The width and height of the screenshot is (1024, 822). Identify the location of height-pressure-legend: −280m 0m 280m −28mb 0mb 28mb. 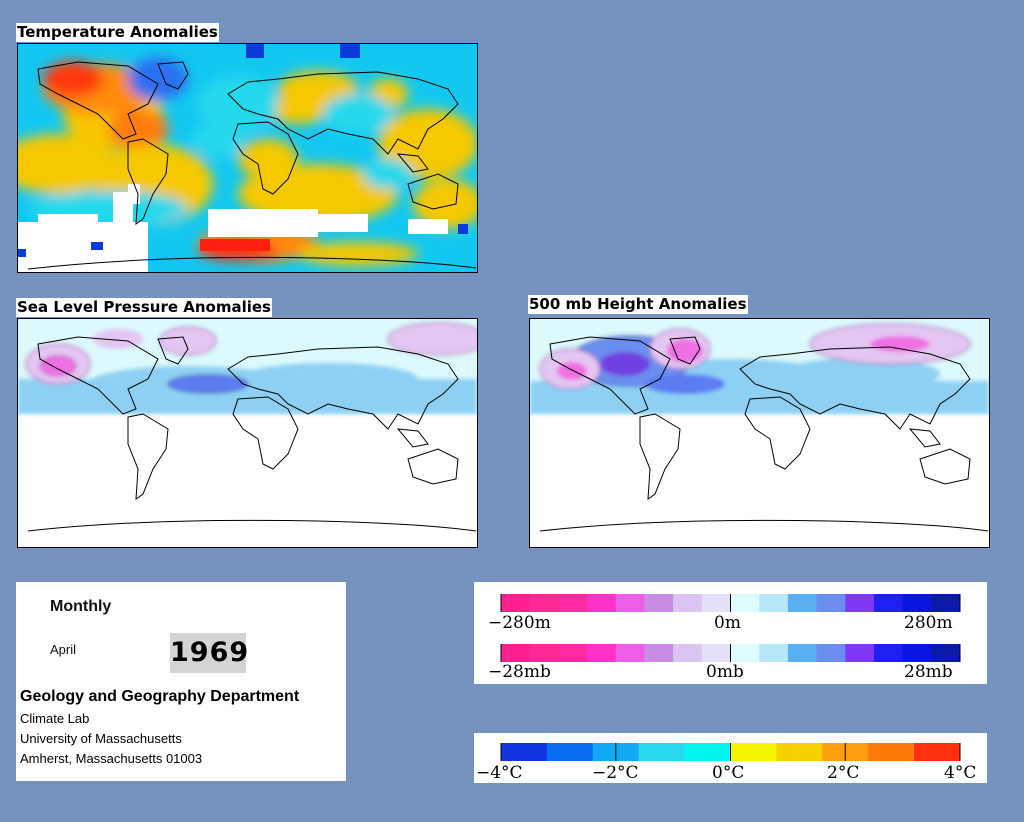
(730, 633).